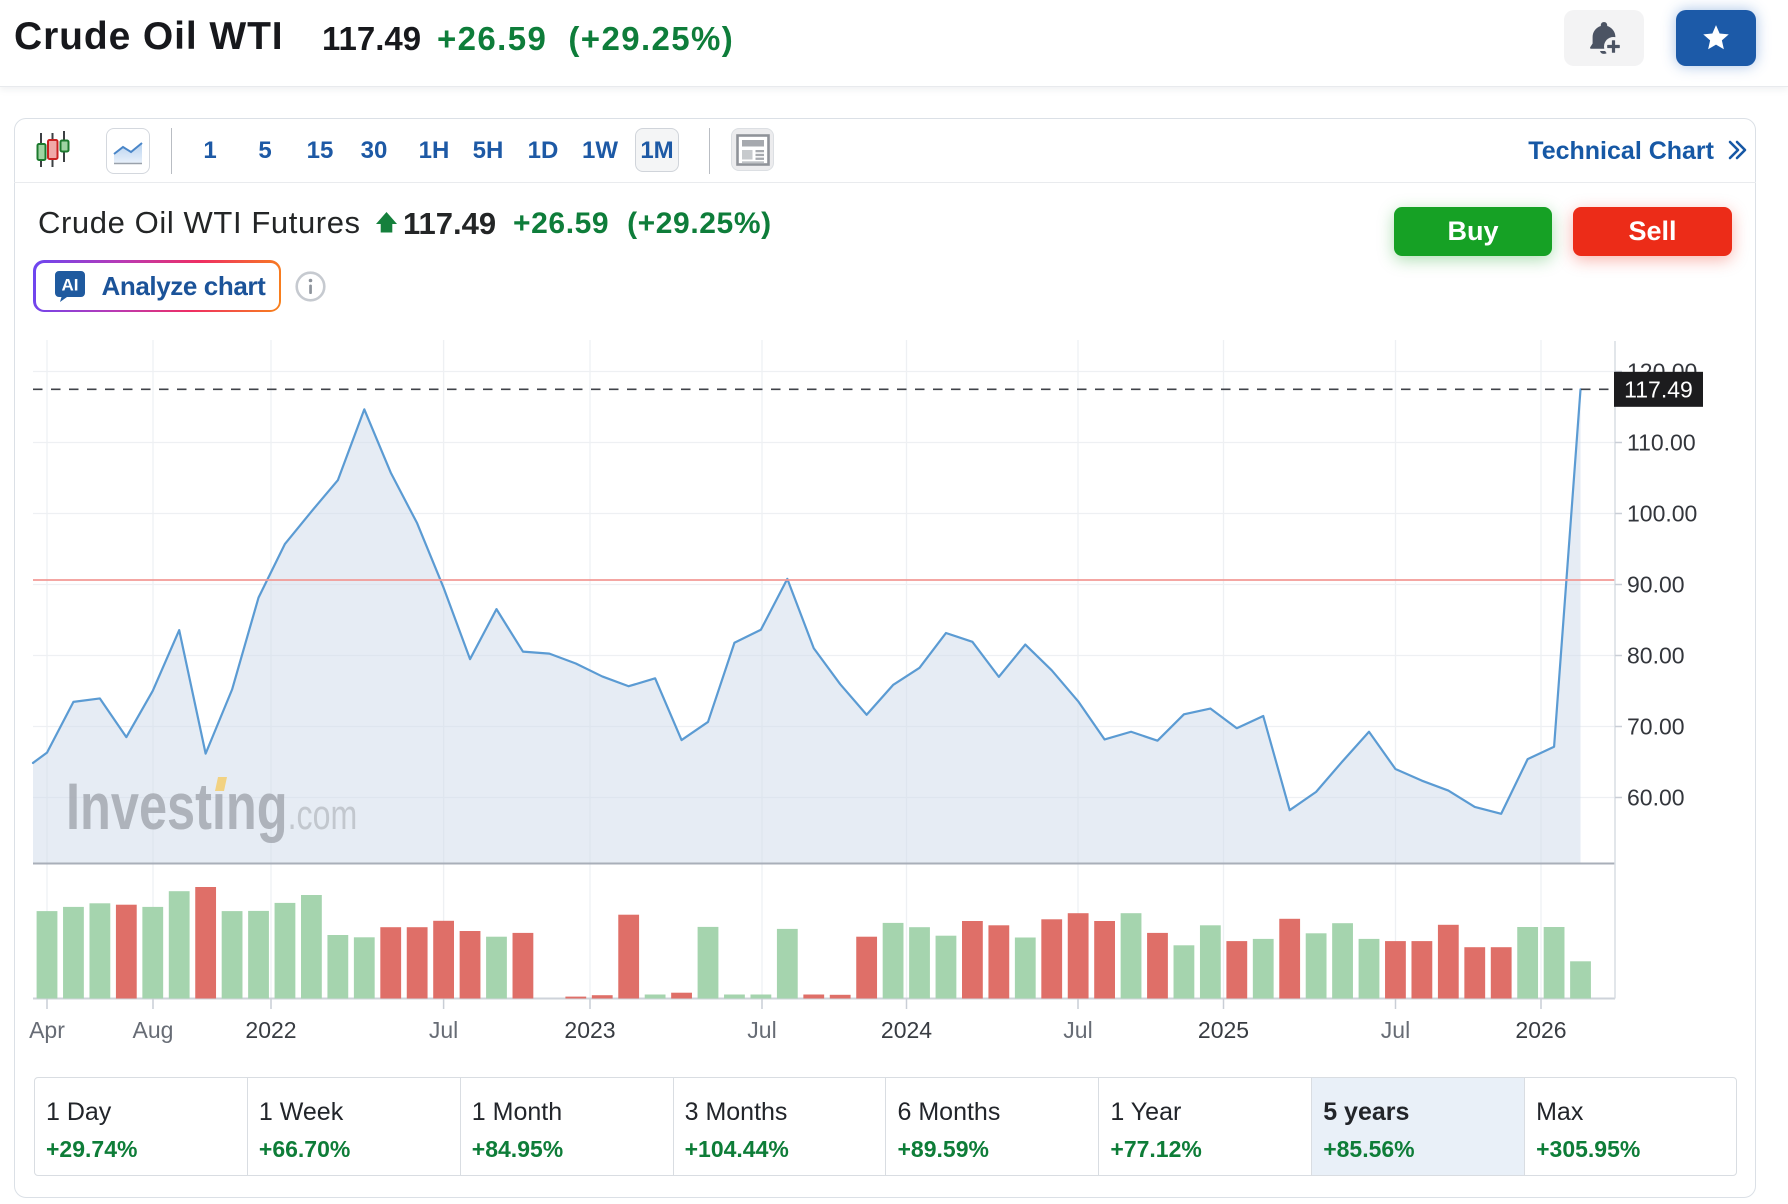 The width and height of the screenshot is (1788, 1204). I want to click on svg-text: 90.00, so click(1656, 585).